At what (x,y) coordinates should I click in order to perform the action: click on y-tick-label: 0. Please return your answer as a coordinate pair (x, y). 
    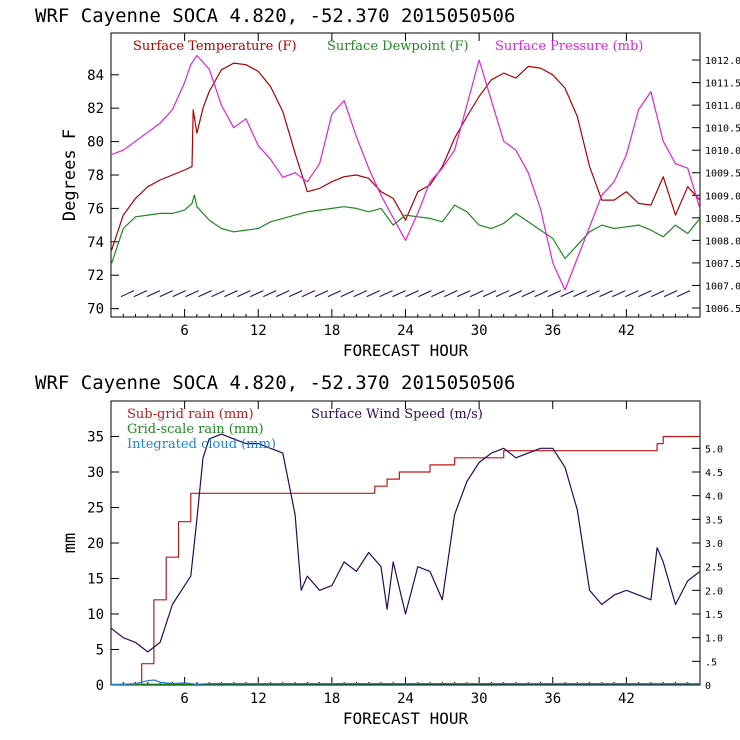
    Looking at the image, I should click on (100, 686).